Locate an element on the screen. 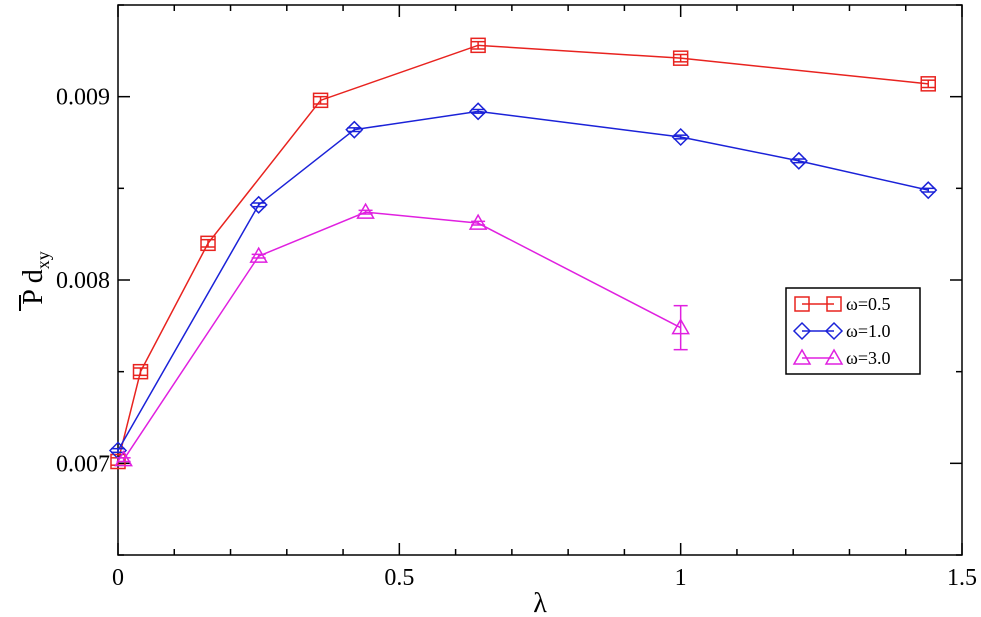 The width and height of the screenshot is (981, 617). y-tick-label: 0.008 is located at coordinates (83, 281).